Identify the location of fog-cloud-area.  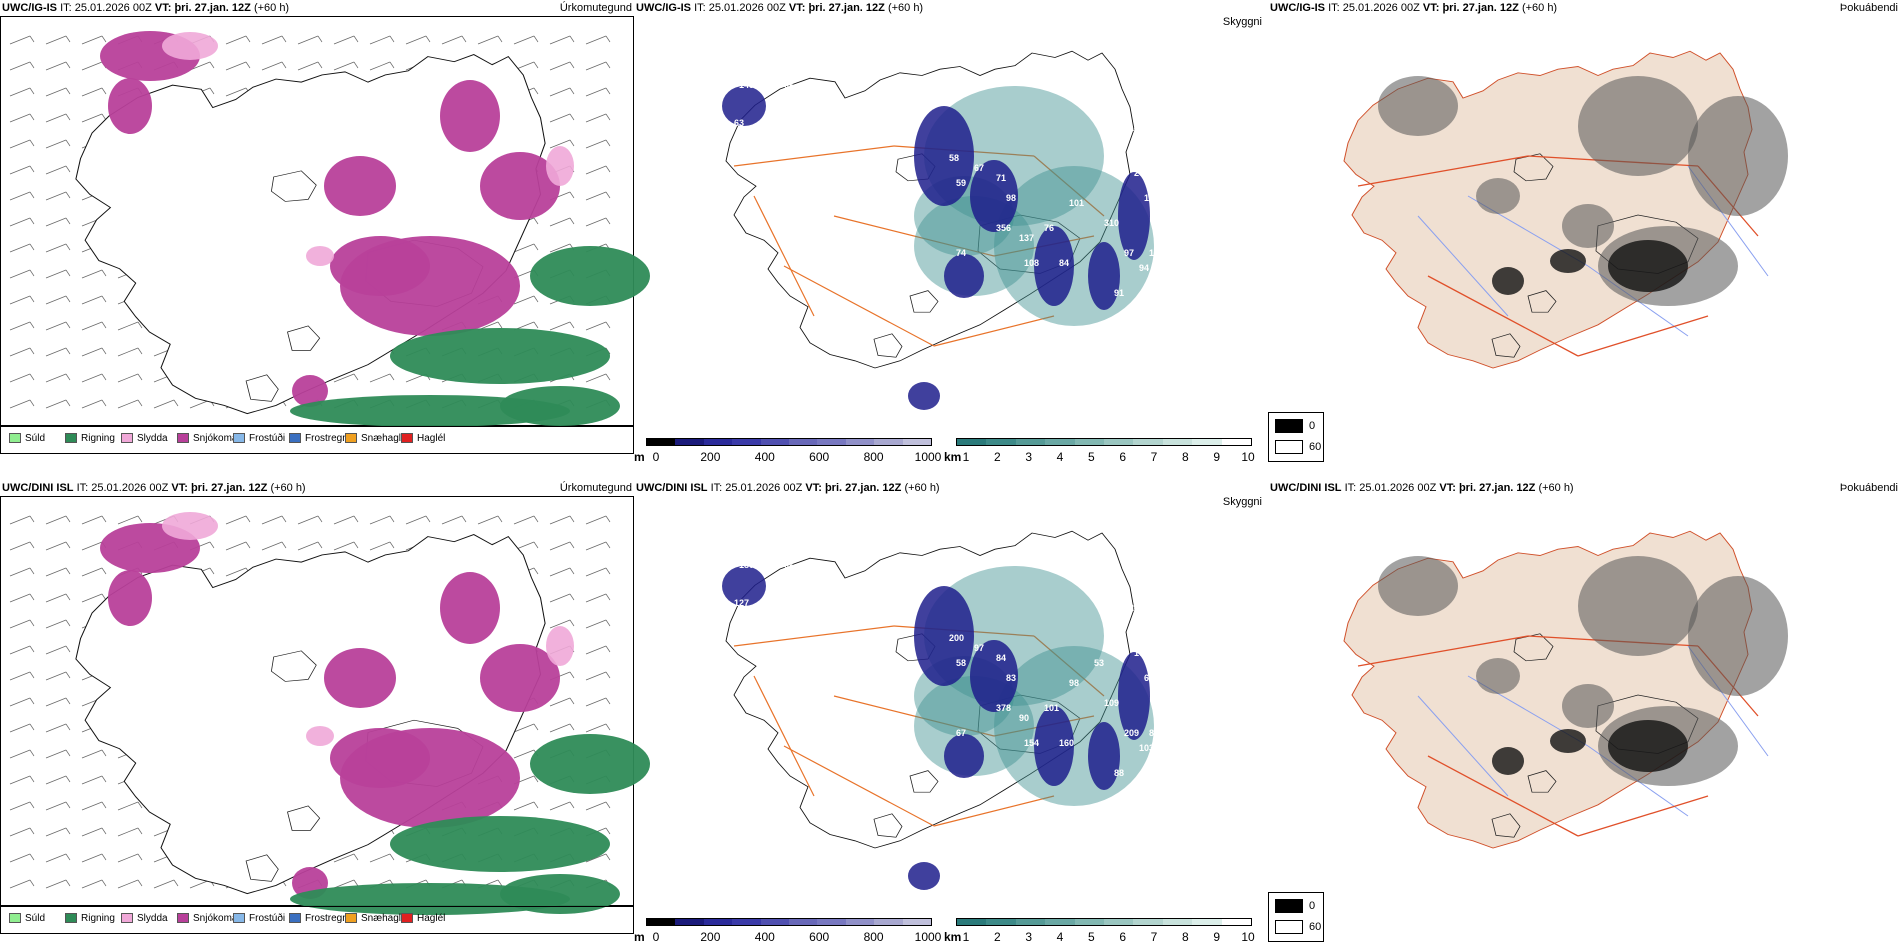
(1638, 606).